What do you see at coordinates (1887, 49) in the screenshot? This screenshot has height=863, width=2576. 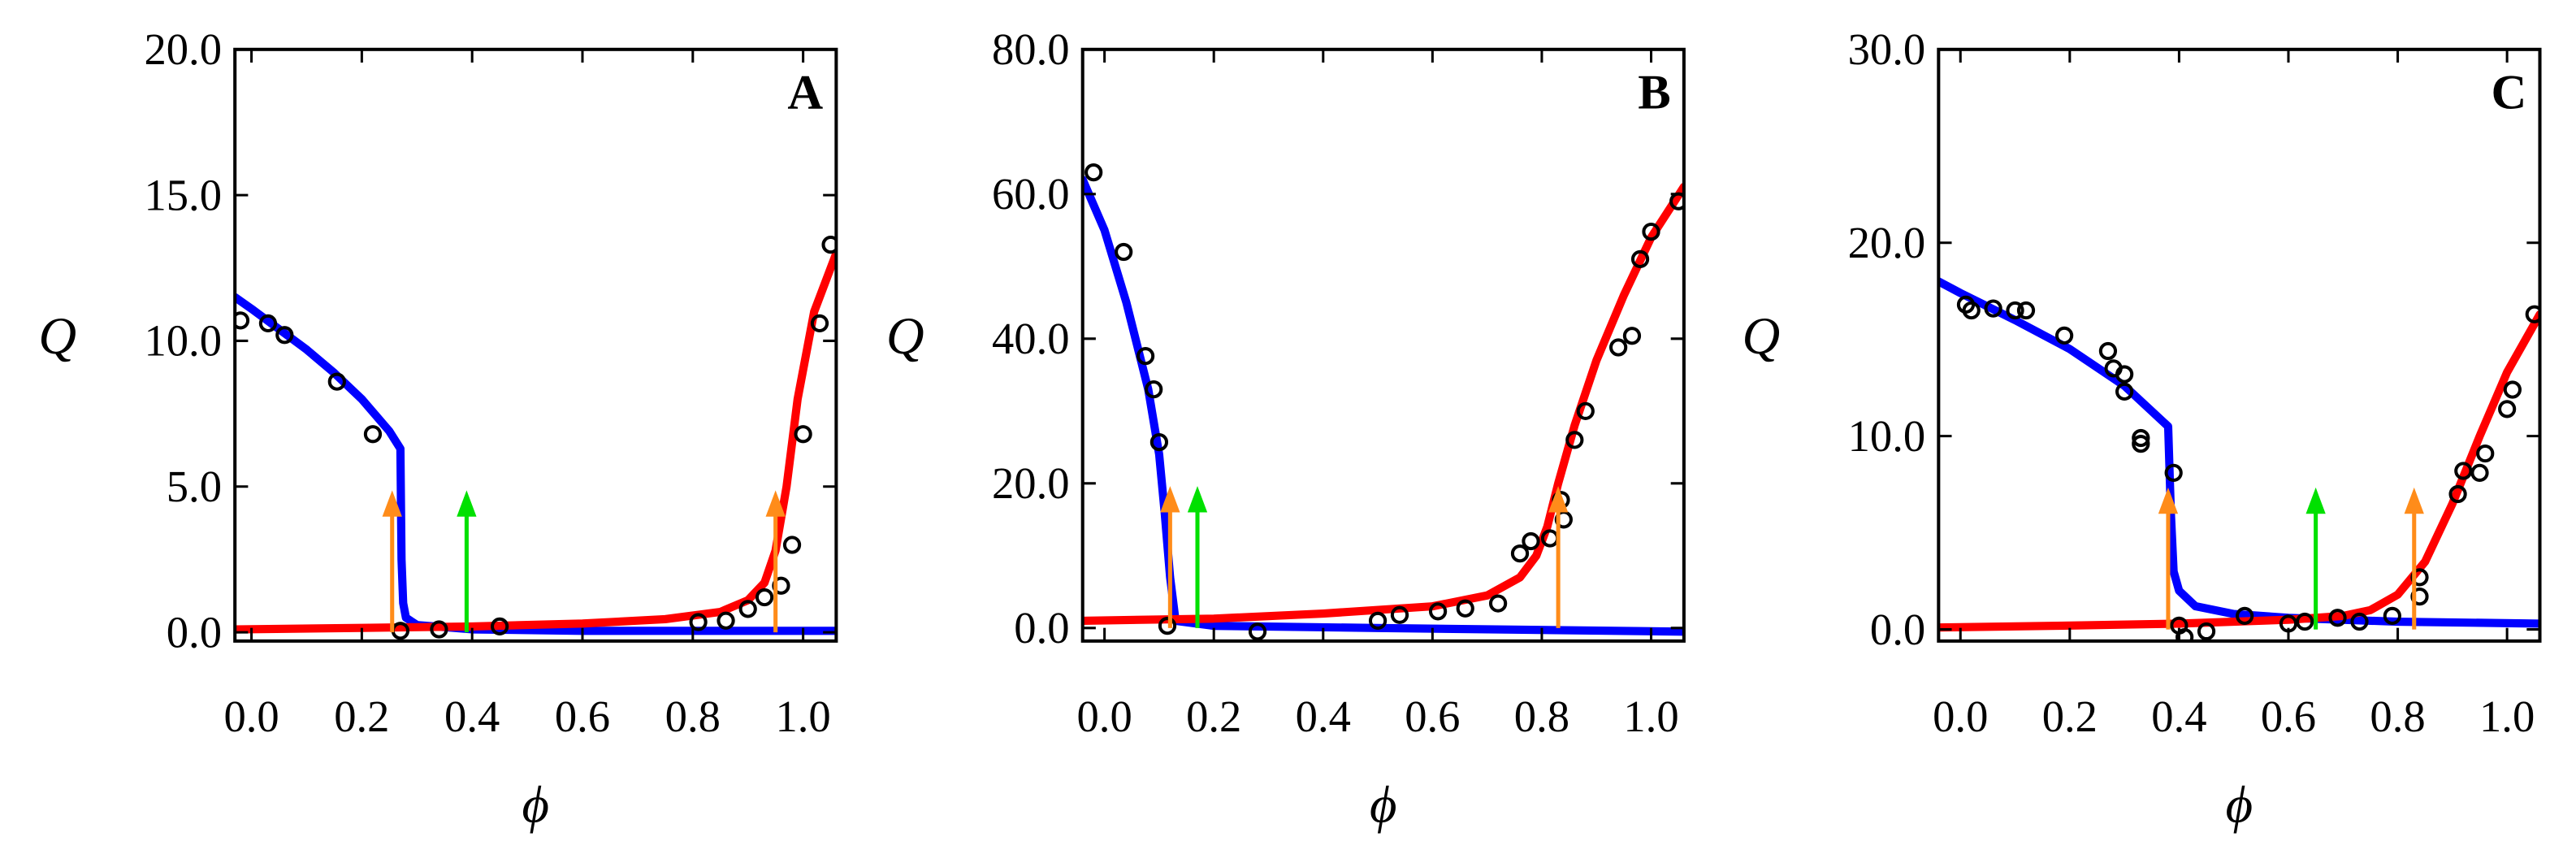 I see `y-tick-label: 30.0` at bounding box center [1887, 49].